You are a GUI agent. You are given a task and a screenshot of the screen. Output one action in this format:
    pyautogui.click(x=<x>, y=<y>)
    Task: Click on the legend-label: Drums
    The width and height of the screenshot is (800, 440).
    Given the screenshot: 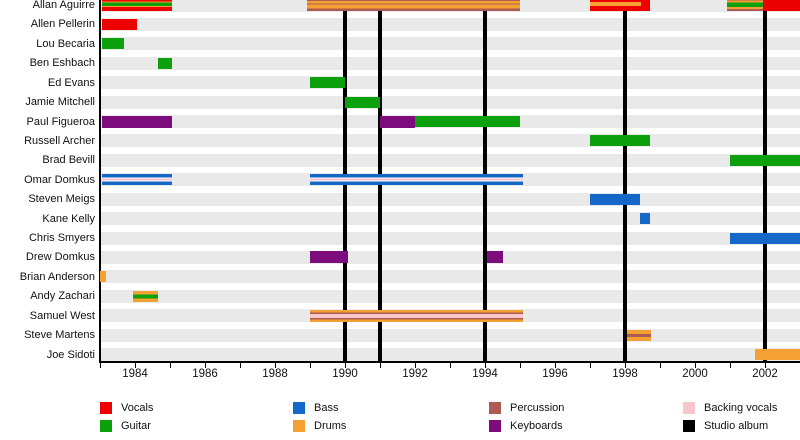 What is the action you would take?
    pyautogui.click(x=330, y=426)
    